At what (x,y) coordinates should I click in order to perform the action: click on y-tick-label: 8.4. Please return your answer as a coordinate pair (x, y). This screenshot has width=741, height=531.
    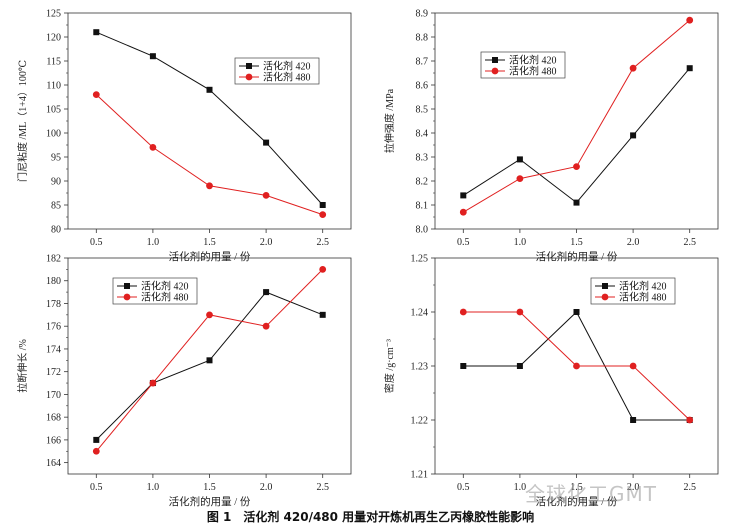
    Looking at the image, I should click on (422, 134).